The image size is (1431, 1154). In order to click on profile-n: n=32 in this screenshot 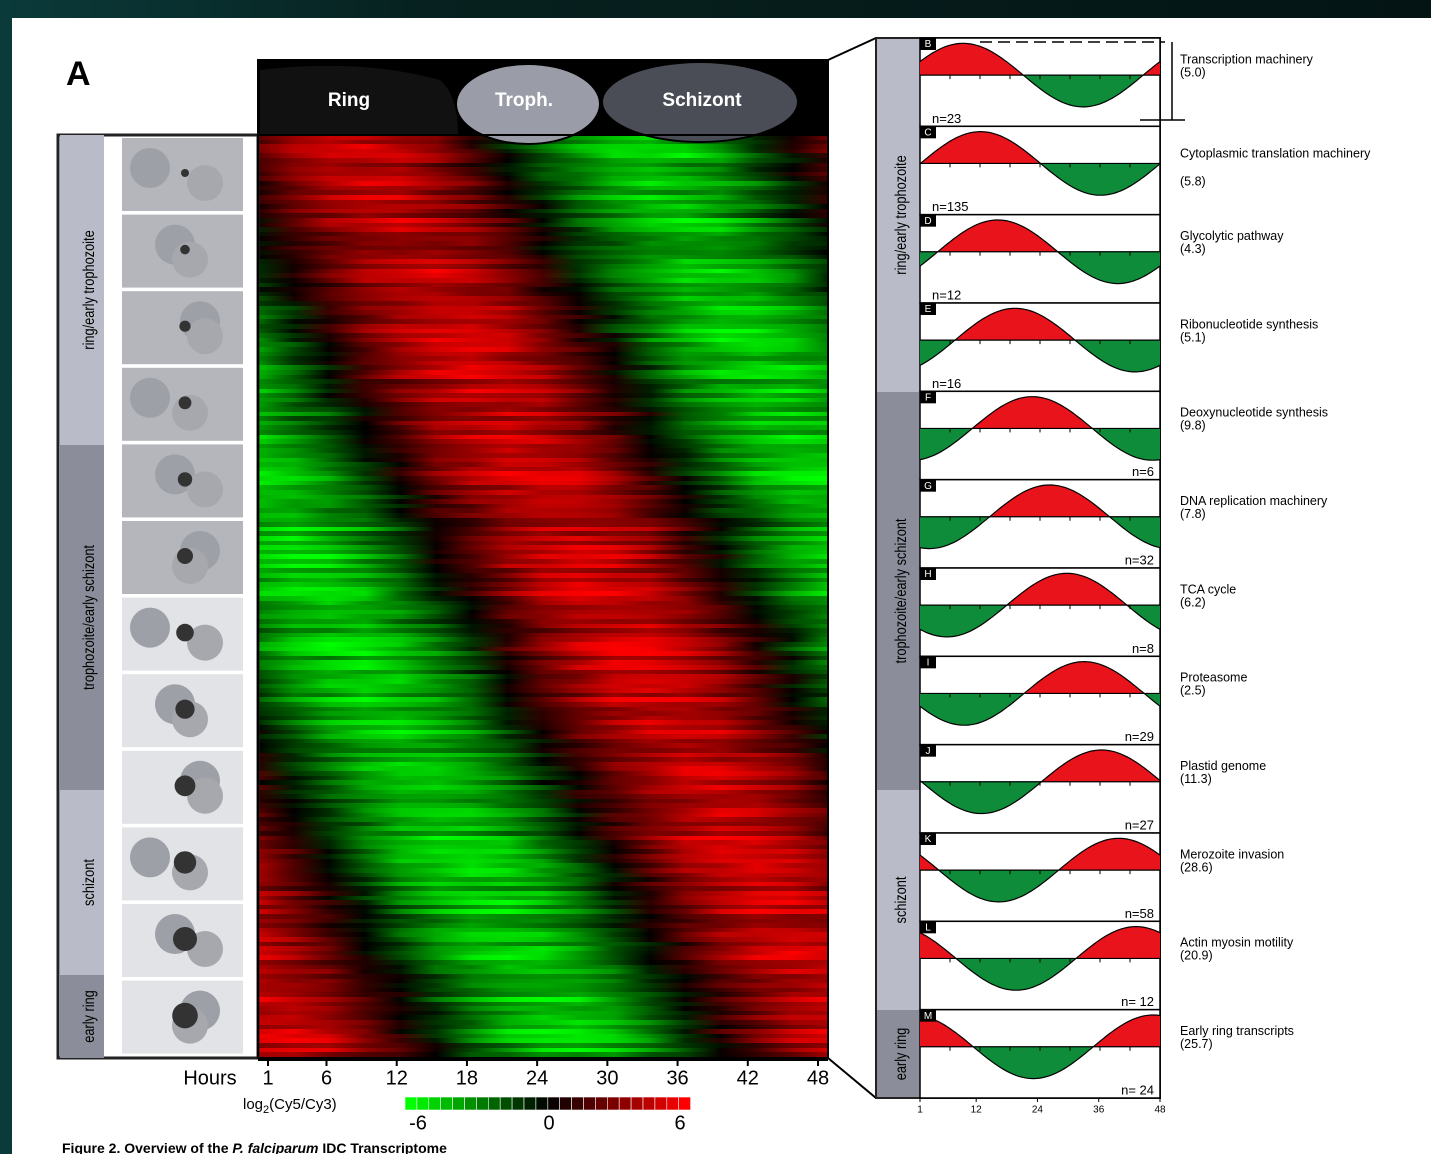, I will do `click(1139, 559)`.